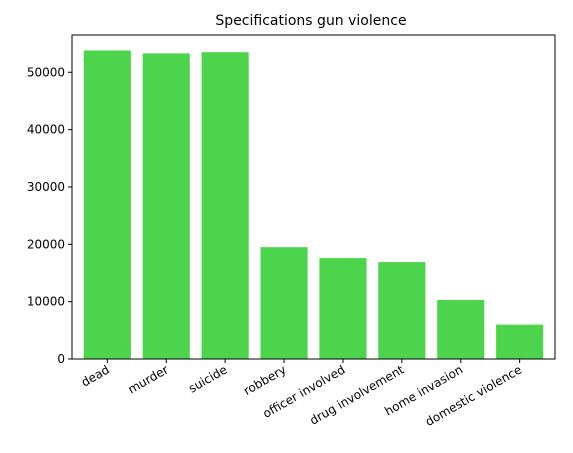 Image resolution: width=573 pixels, height=453 pixels. I want to click on y-tick-label: 40000, so click(46, 130).